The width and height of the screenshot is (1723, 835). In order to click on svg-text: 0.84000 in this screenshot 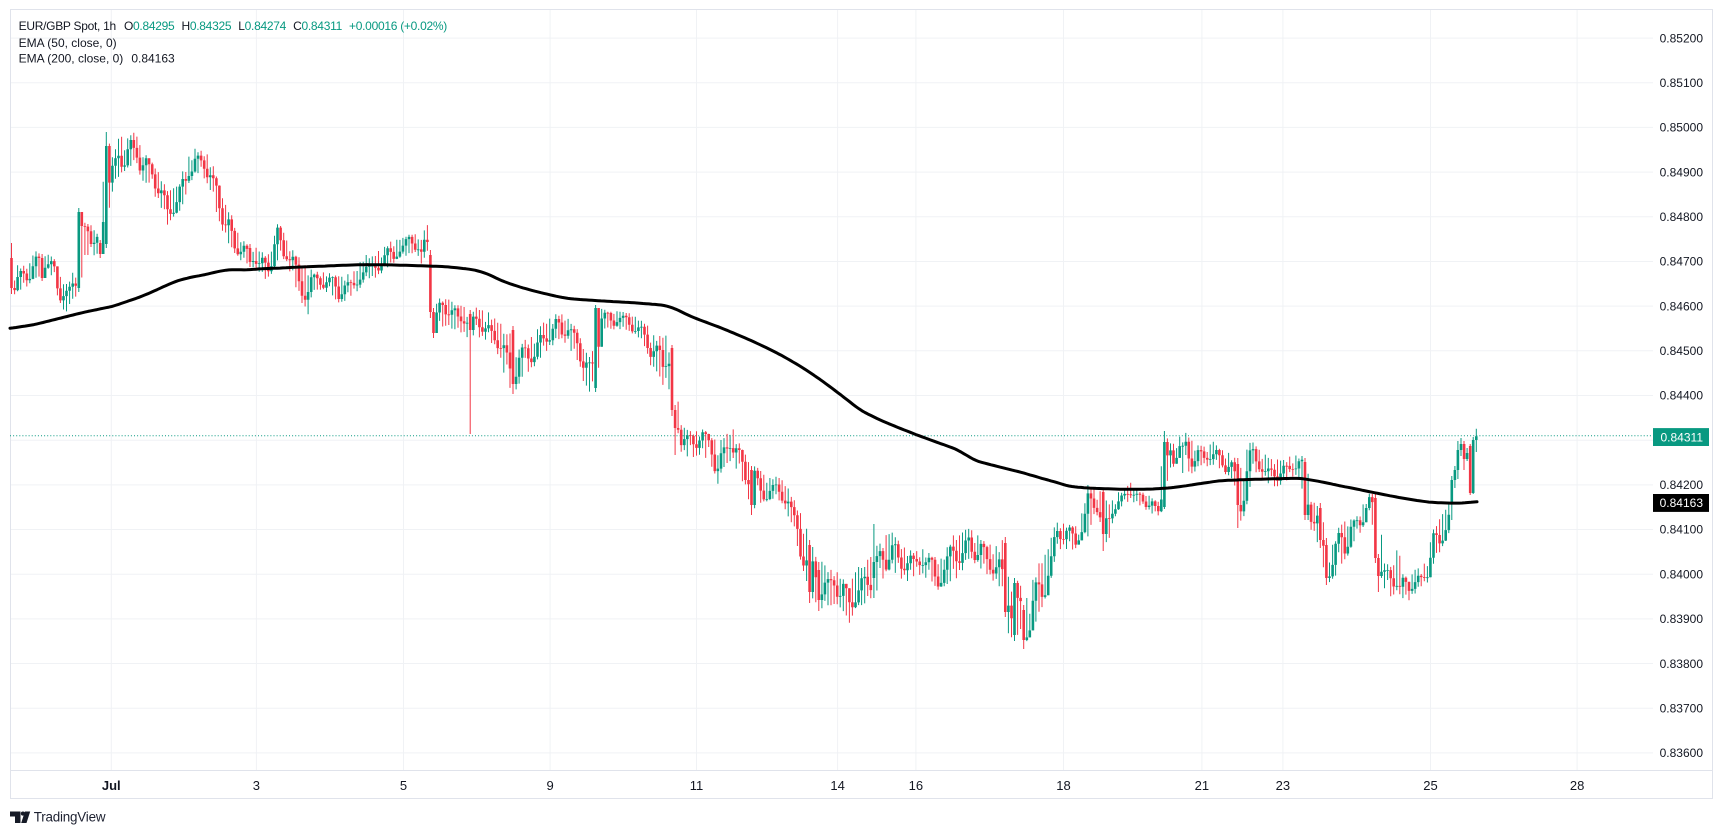, I will do `click(1682, 574)`.